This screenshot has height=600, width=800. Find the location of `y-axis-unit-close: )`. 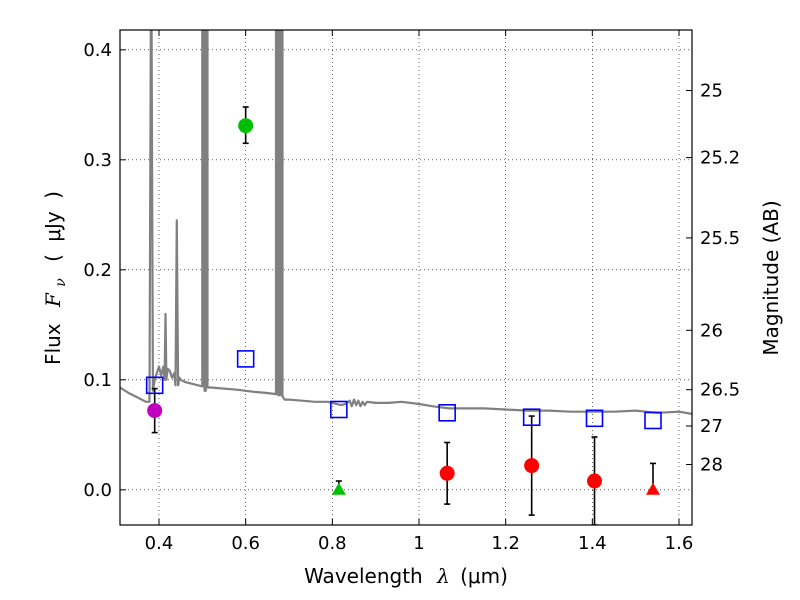

y-axis-unit-close: ) is located at coordinates (53, 195).